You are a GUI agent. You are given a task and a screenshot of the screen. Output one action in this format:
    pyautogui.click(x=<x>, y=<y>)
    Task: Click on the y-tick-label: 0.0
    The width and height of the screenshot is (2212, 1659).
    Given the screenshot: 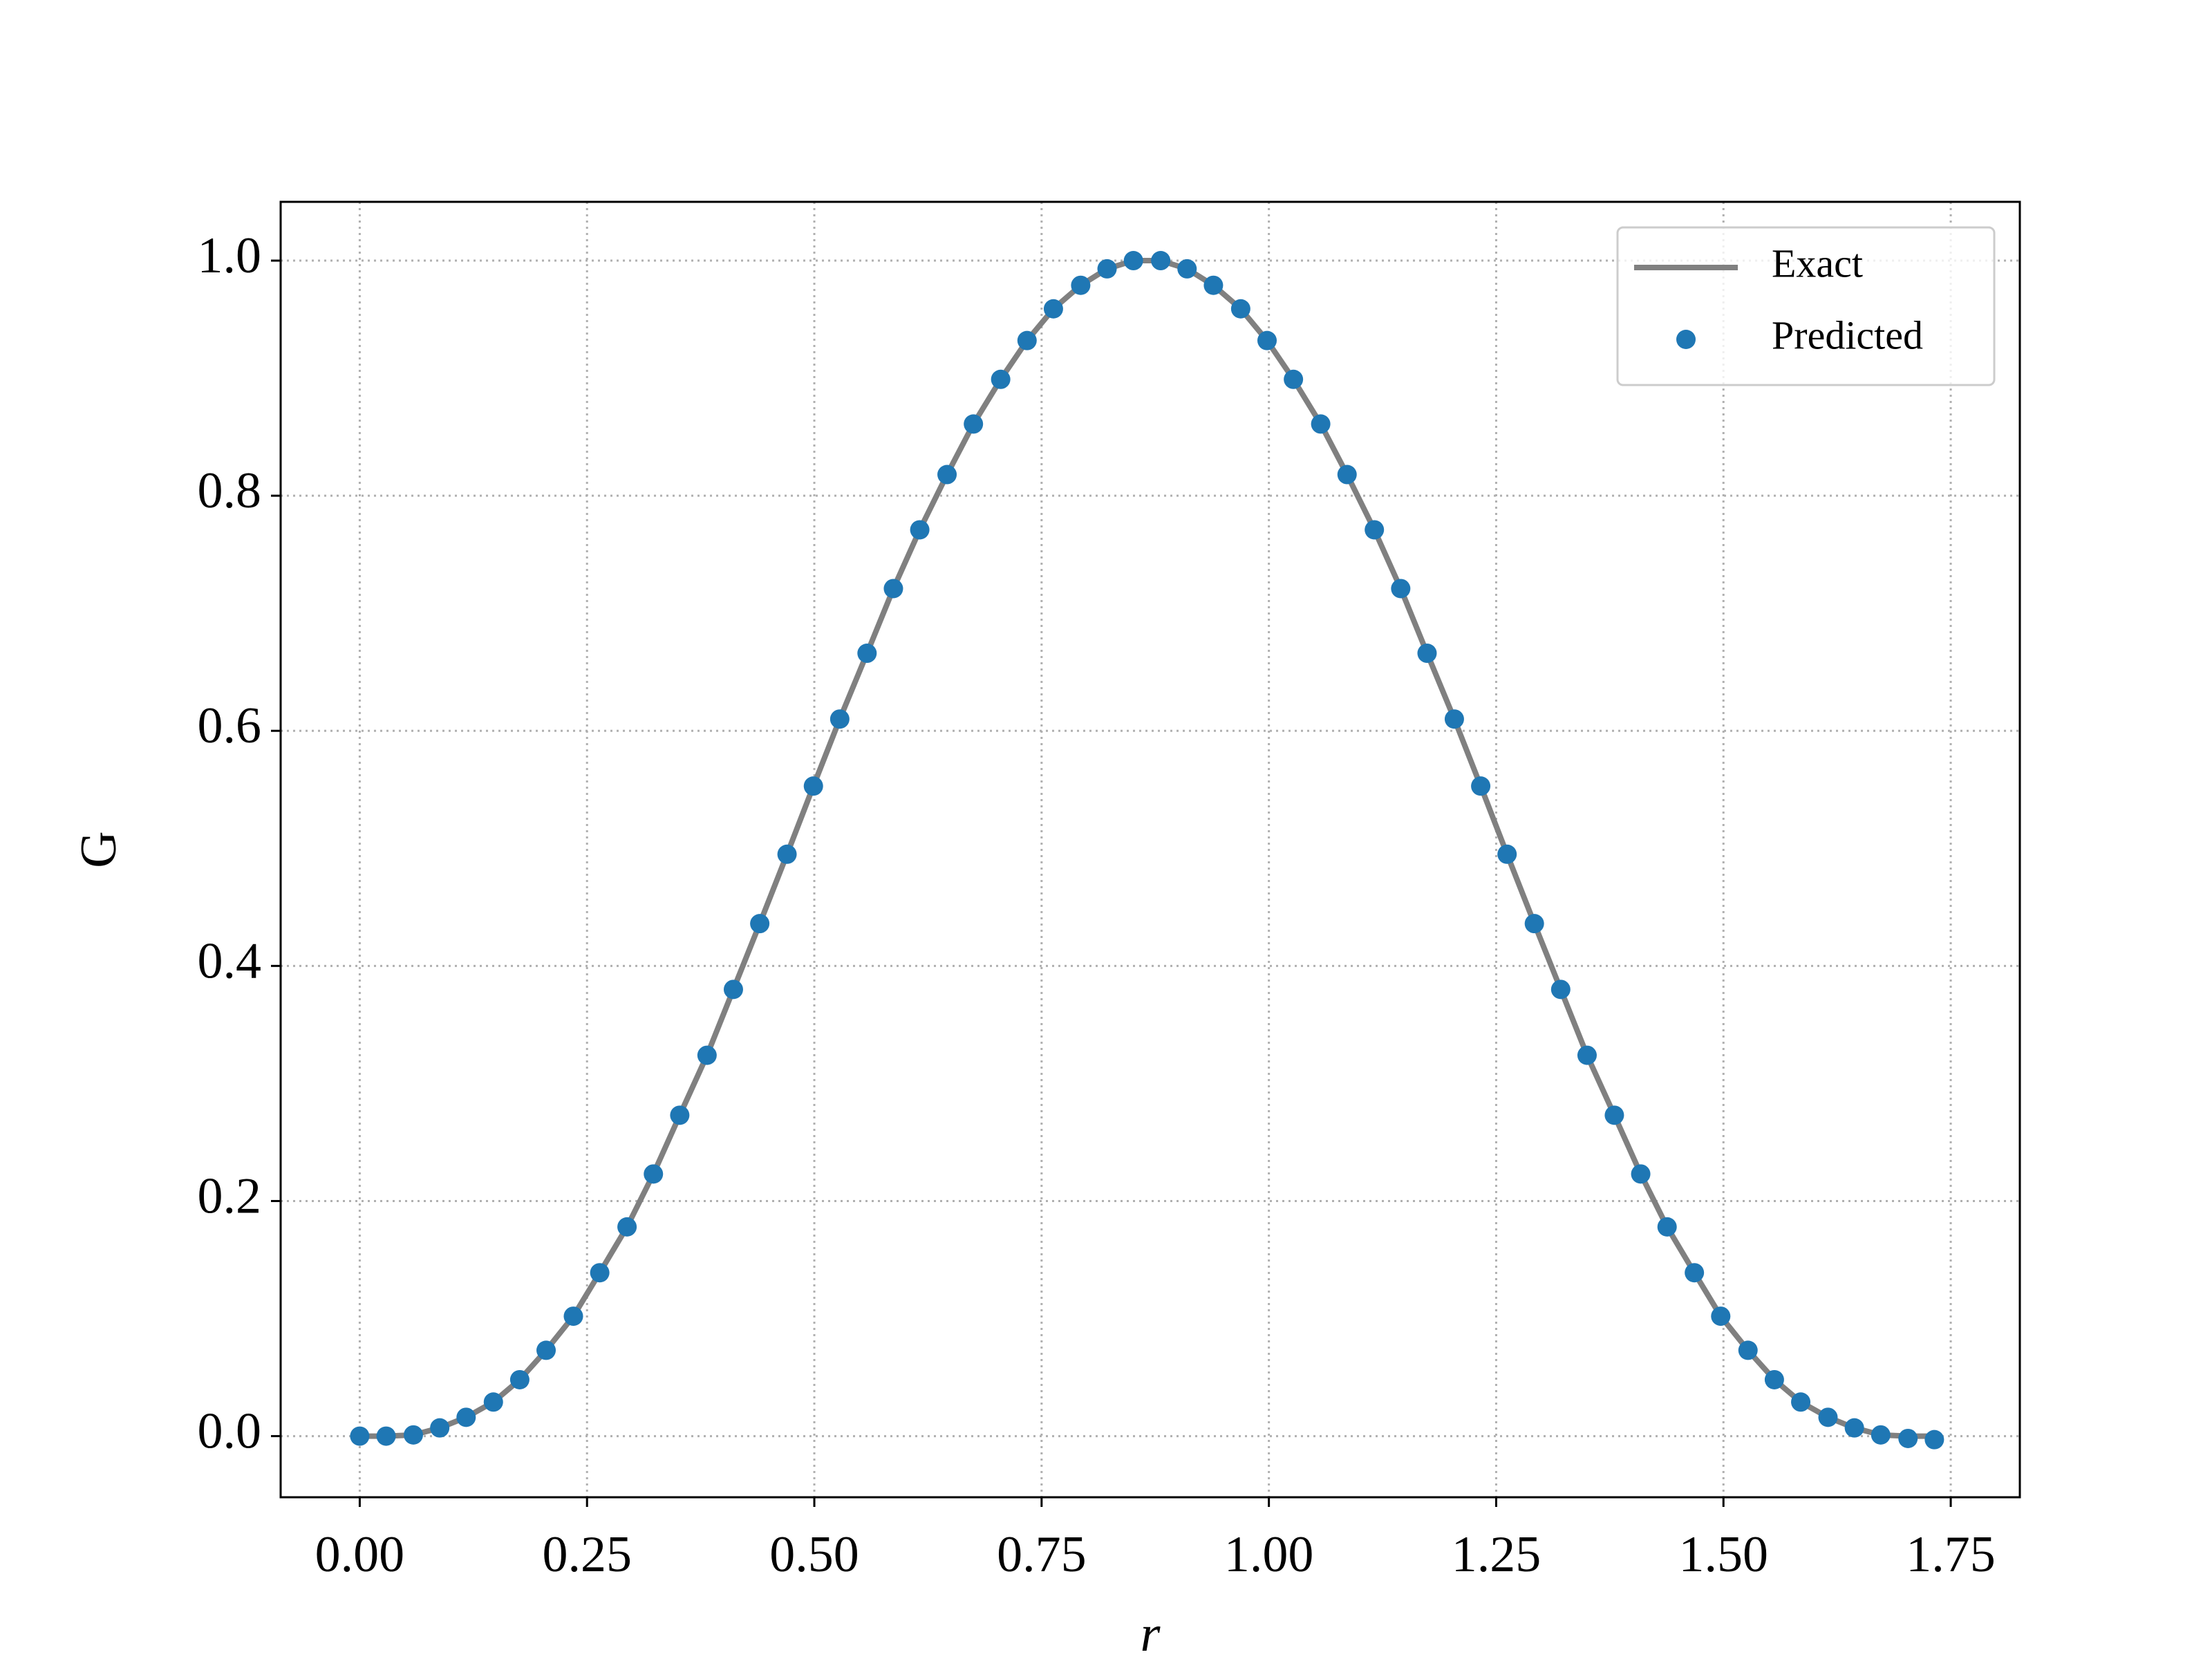 What is the action you would take?
    pyautogui.click(x=230, y=1432)
    